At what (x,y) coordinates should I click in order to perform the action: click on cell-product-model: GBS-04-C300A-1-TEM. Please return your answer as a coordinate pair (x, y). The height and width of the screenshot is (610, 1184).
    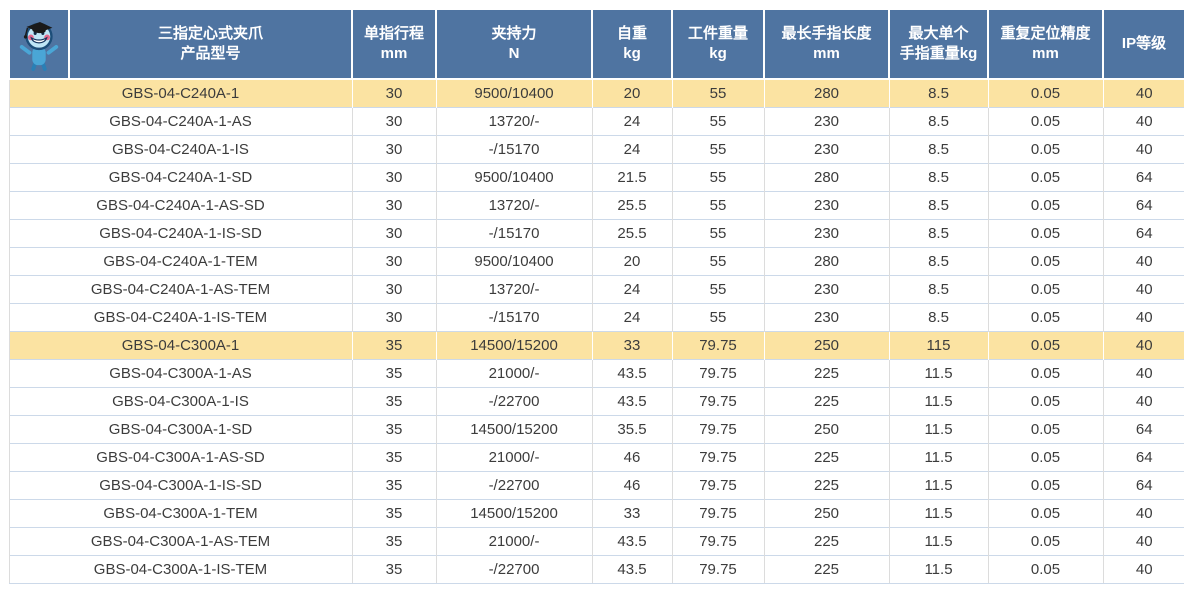
    Looking at the image, I should click on (180, 512).